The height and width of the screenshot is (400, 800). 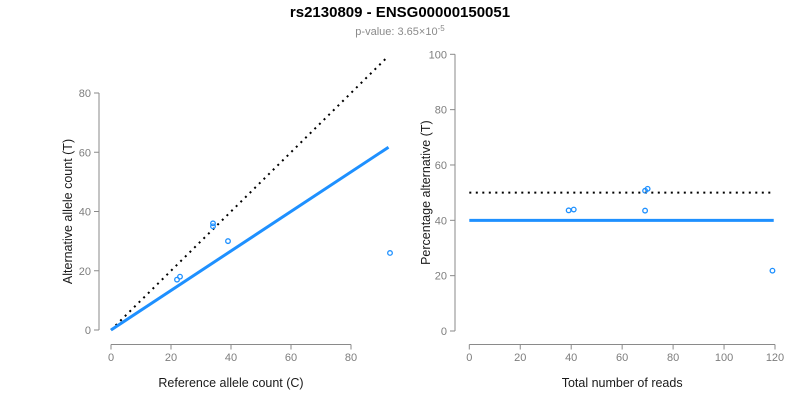 I want to click on x-axis-title: Reference allele count (C), so click(x=230, y=383).